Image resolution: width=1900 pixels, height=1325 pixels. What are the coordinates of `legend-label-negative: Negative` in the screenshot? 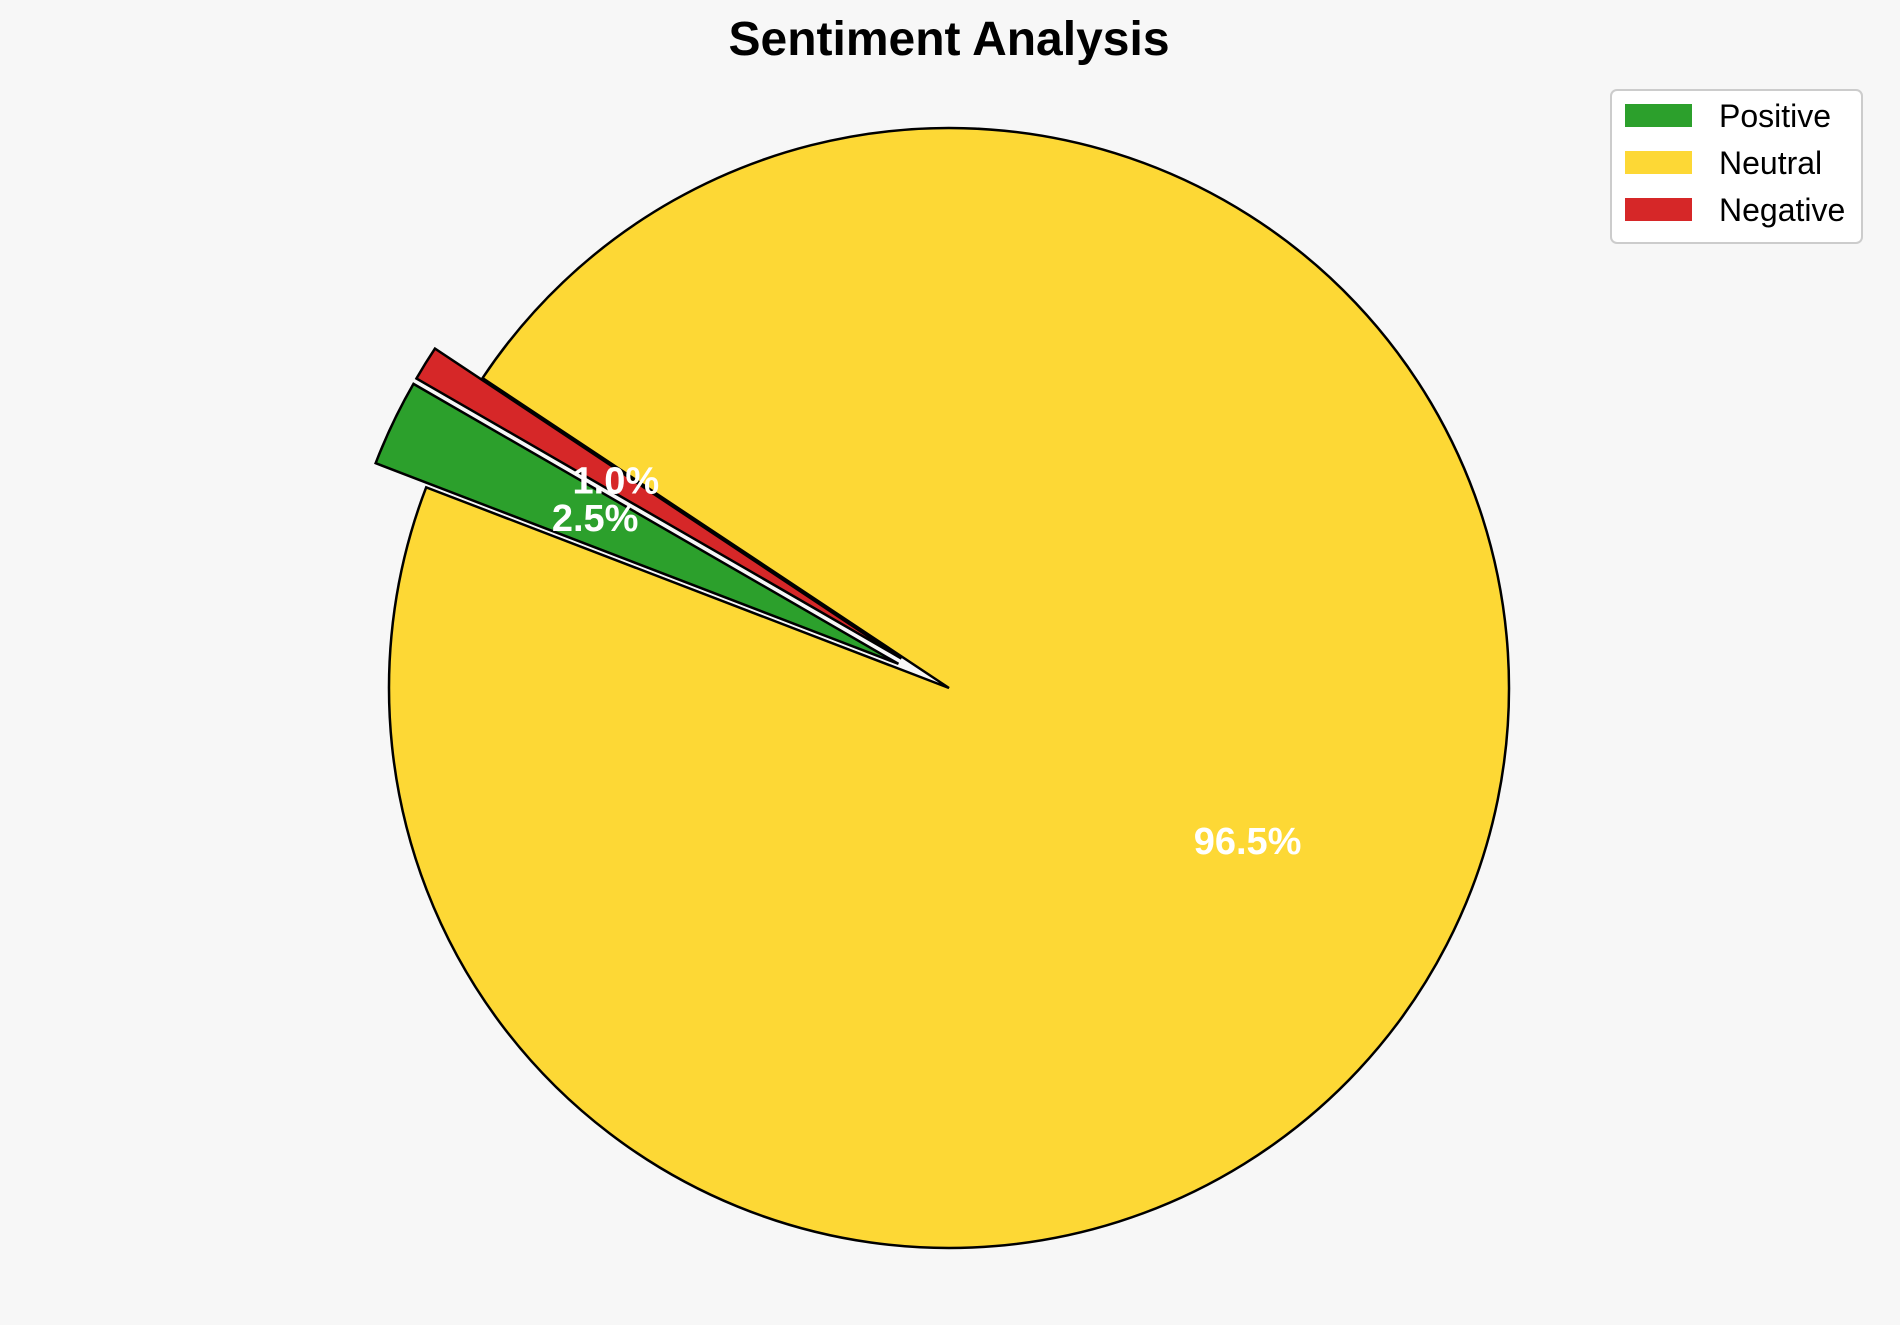 It's located at (1782, 210).